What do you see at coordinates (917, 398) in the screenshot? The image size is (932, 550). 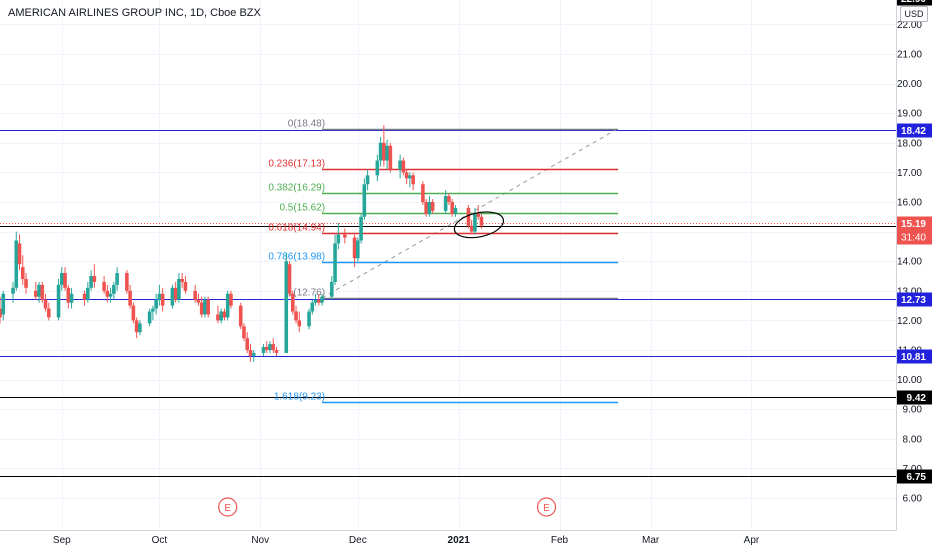 I see `price-line-label: 9.42` at bounding box center [917, 398].